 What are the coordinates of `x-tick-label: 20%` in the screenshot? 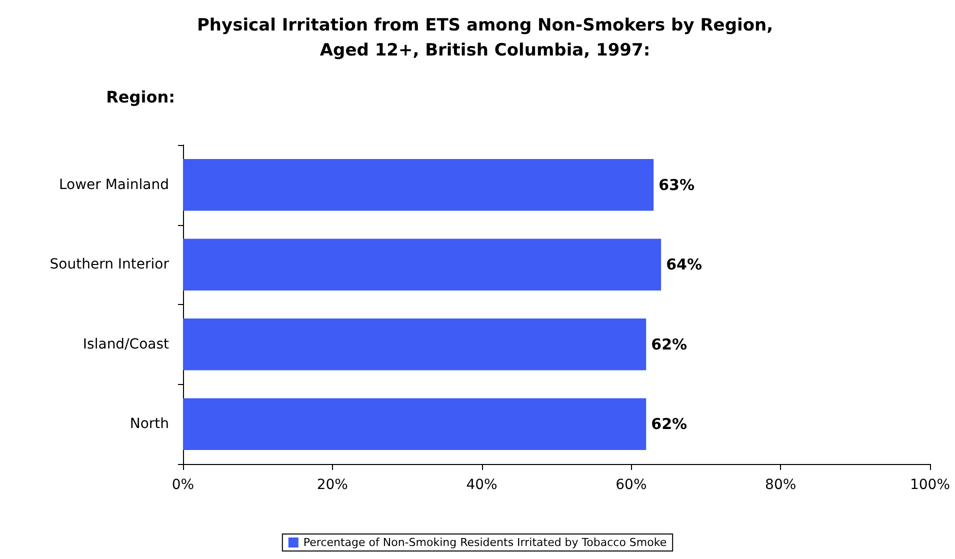 It's located at (332, 485).